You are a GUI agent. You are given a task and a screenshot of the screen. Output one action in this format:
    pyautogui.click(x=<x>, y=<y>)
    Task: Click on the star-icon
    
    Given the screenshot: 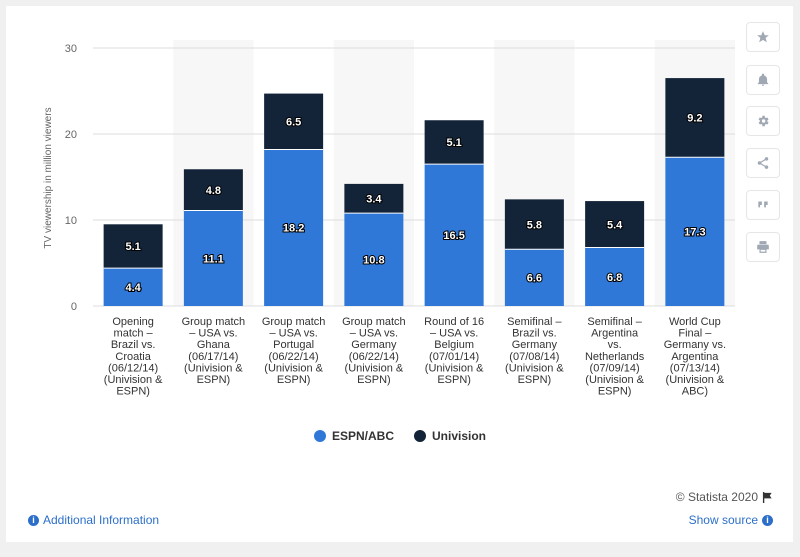 What is the action you would take?
    pyautogui.click(x=763, y=37)
    